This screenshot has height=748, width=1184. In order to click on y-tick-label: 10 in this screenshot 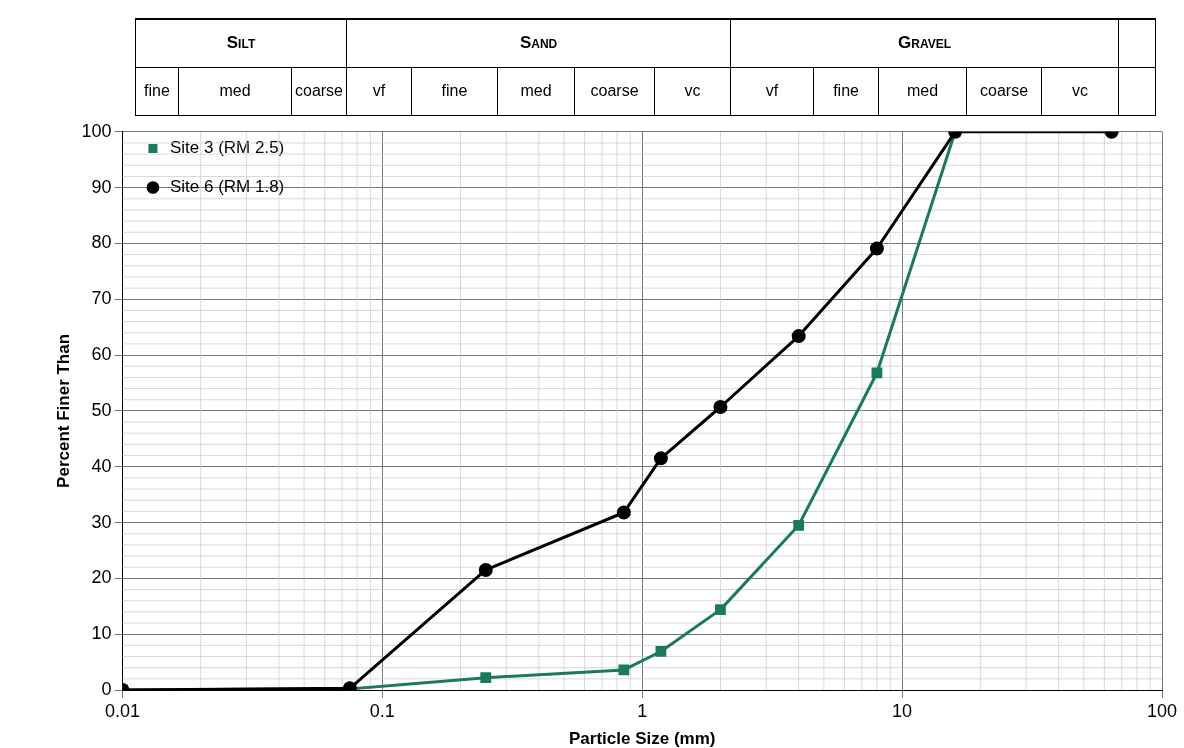, I will do `click(101, 633)`.